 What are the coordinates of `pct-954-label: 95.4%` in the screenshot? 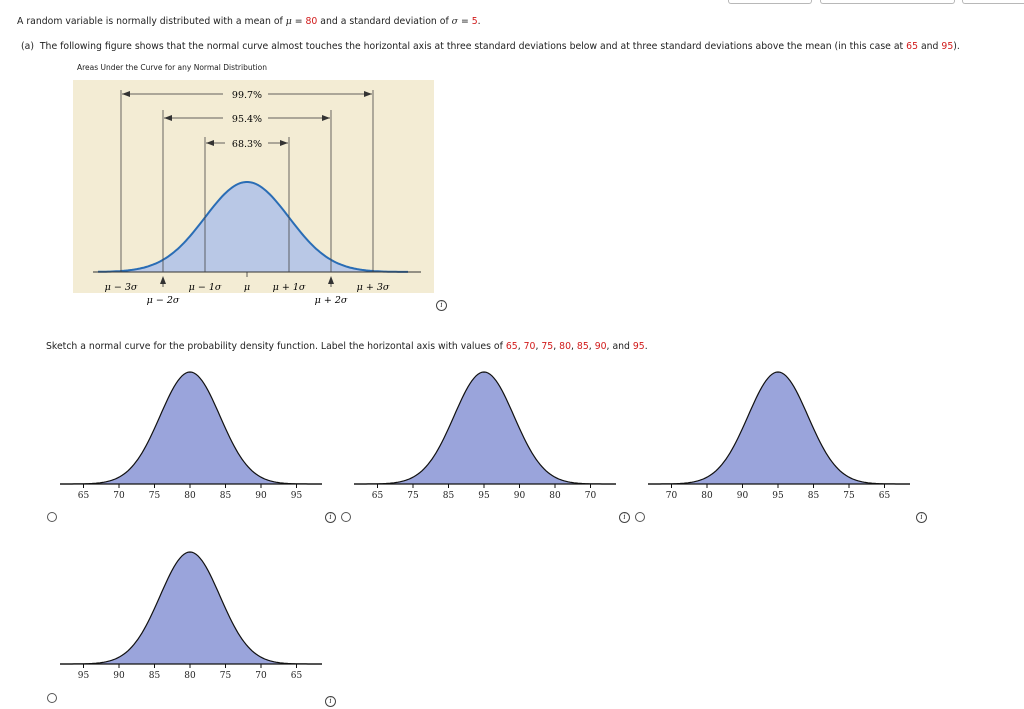 It's located at (247, 119).